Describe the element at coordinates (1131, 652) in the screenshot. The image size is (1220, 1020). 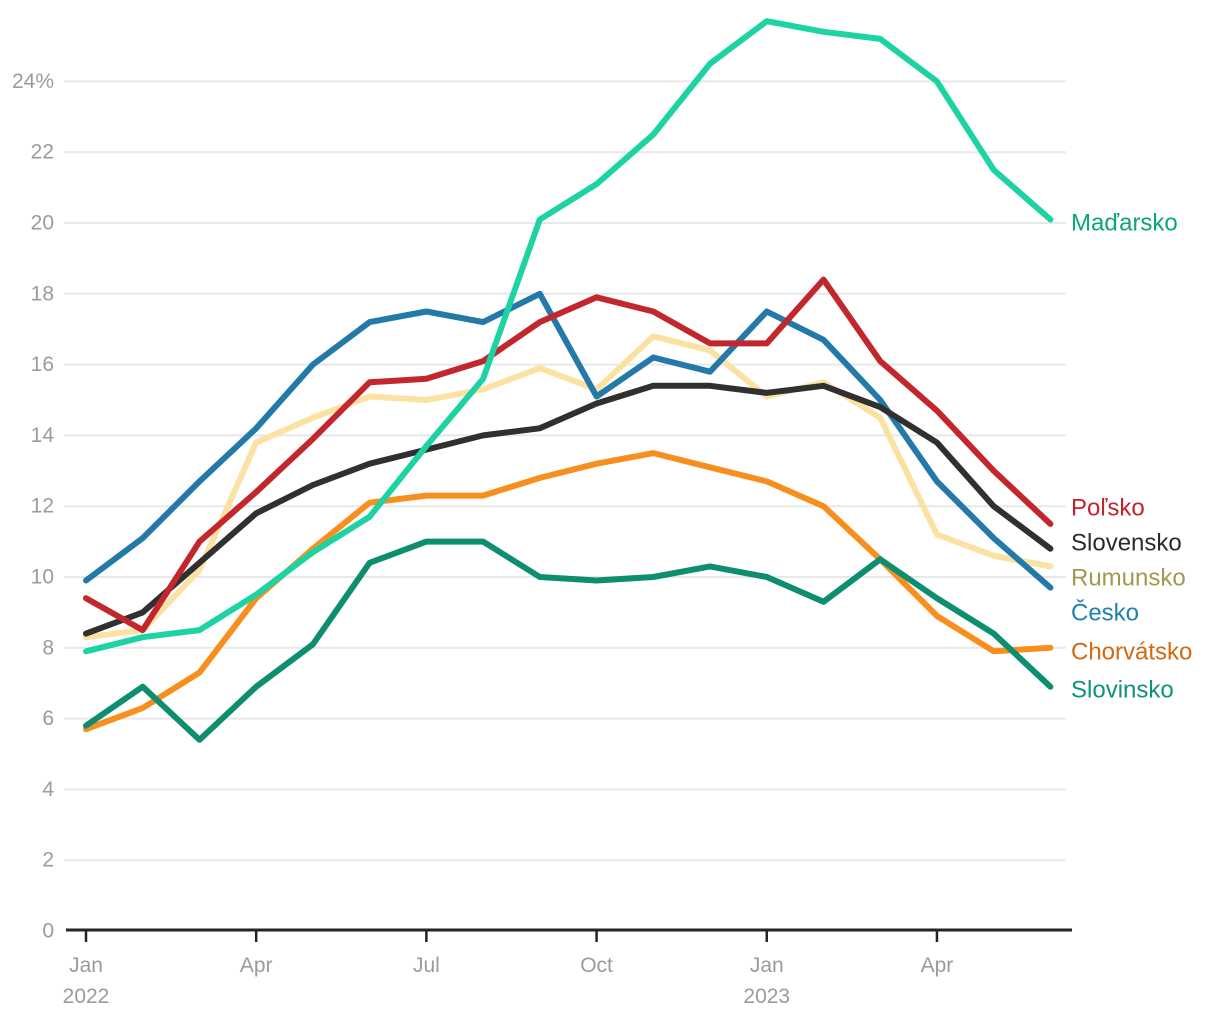
I see `legend-label-chorvatsko: Chorvátsko` at that location.